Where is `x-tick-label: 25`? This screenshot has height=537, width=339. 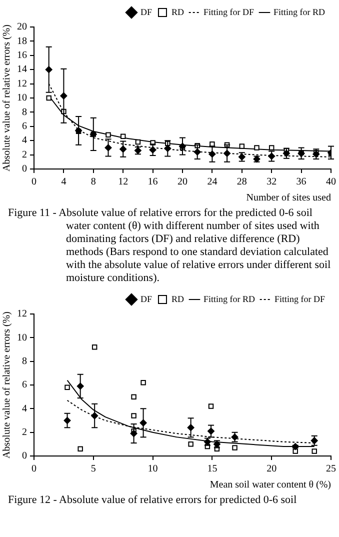 x-tick-label: 25 is located at coordinates (331, 469).